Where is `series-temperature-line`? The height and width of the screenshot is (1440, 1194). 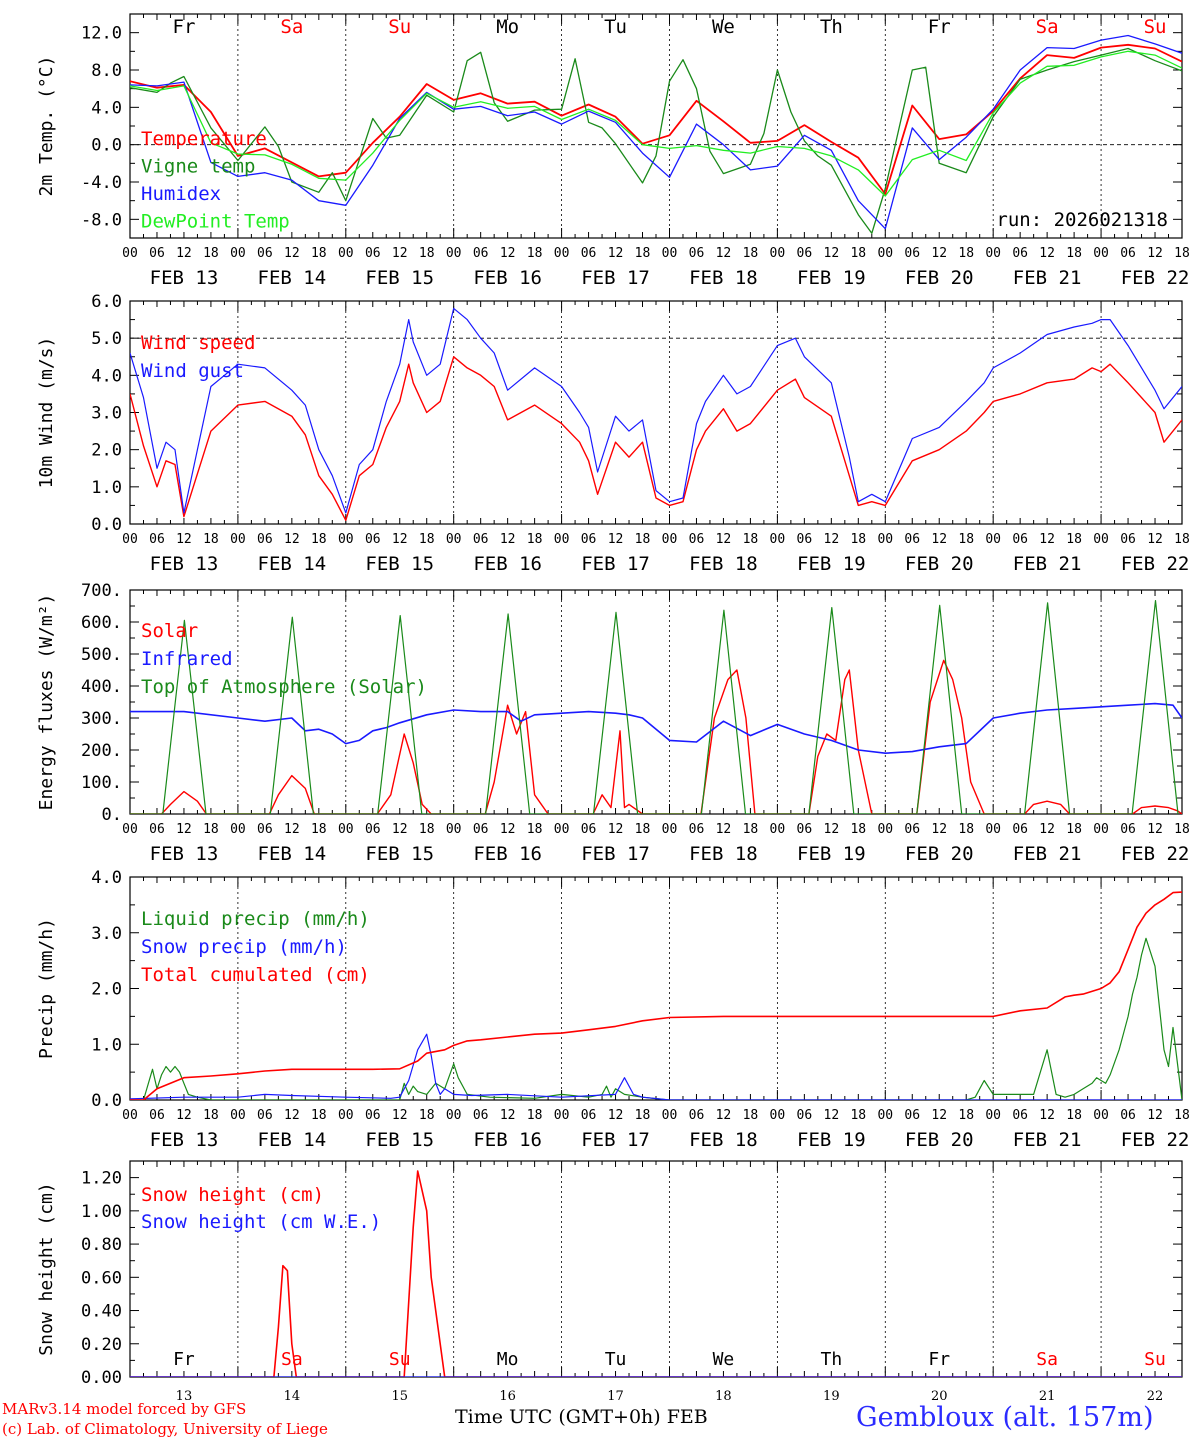 series-temperature-line is located at coordinates (656, 119).